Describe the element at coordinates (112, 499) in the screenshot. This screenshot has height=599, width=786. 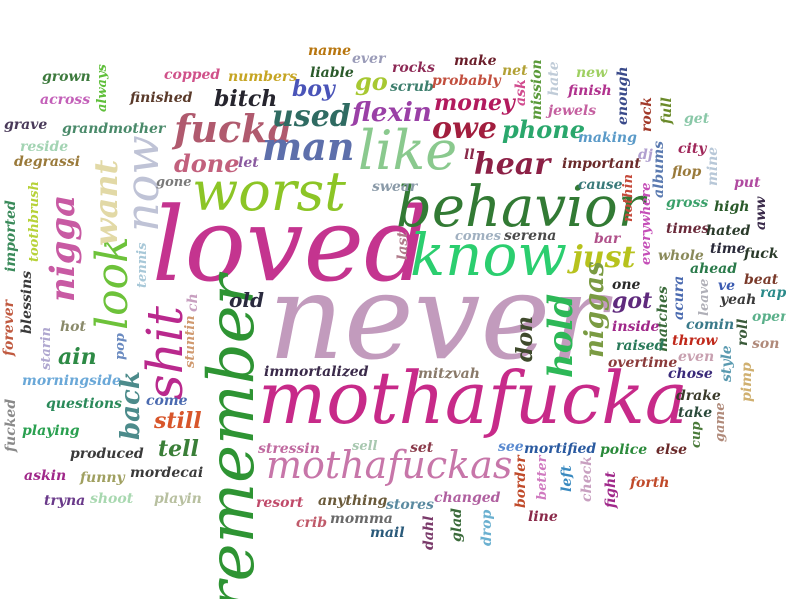
I see `word: shoot` at that location.